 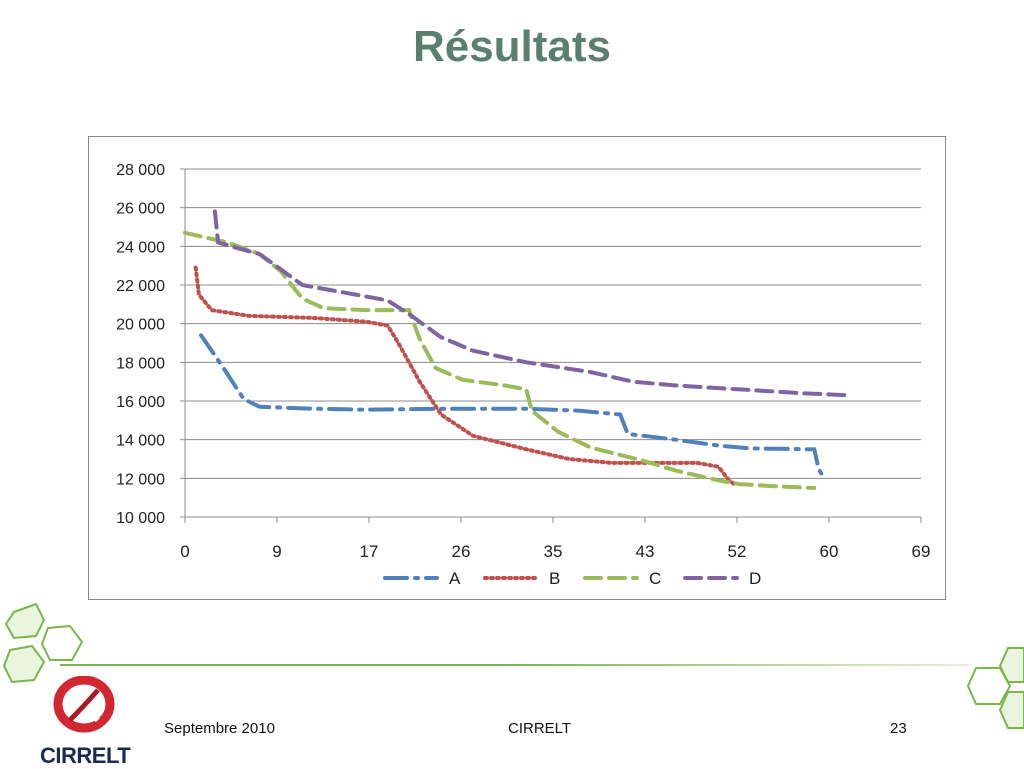 What do you see at coordinates (572, 578) in the screenshot?
I see `legend: A B C D` at bounding box center [572, 578].